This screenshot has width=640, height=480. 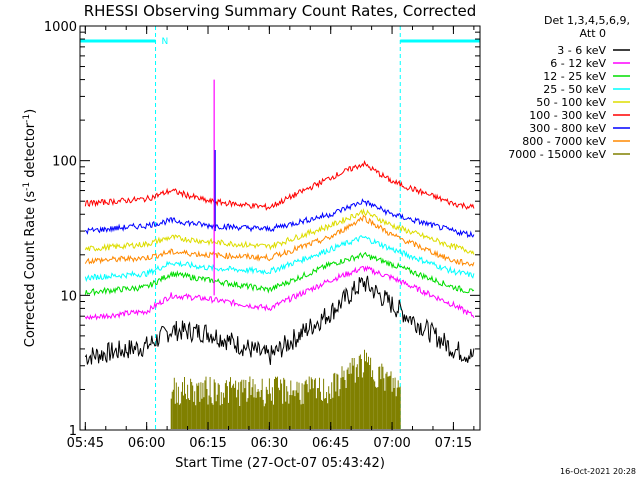 I want to click on legend-label: 300 - 800 keV, so click(x=567, y=128).